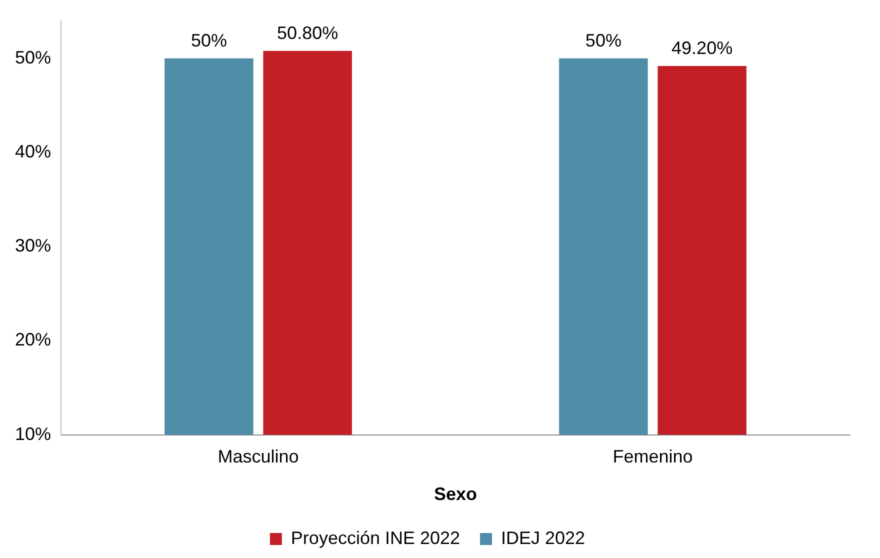  I want to click on y-tick-label: 50%, so click(33, 57).